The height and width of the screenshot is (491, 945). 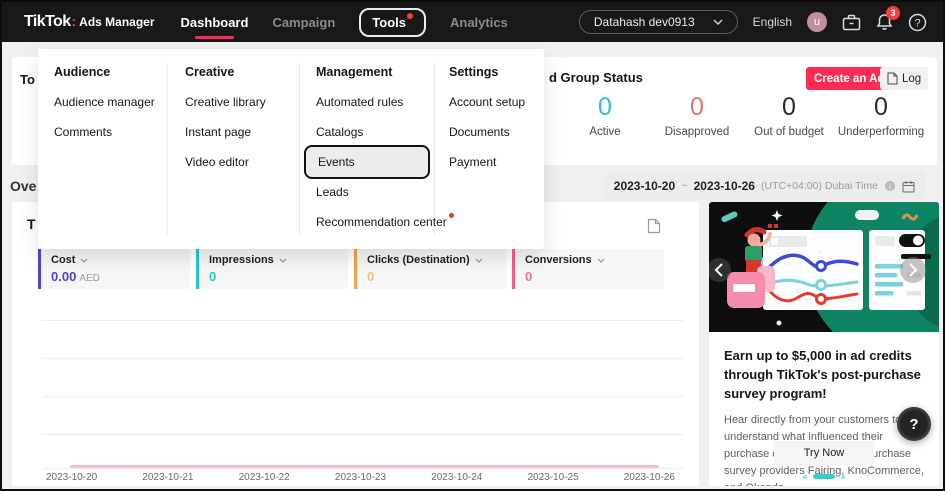 What do you see at coordinates (213, 276) in the screenshot?
I see `metric-impressions-value: 0` at bounding box center [213, 276].